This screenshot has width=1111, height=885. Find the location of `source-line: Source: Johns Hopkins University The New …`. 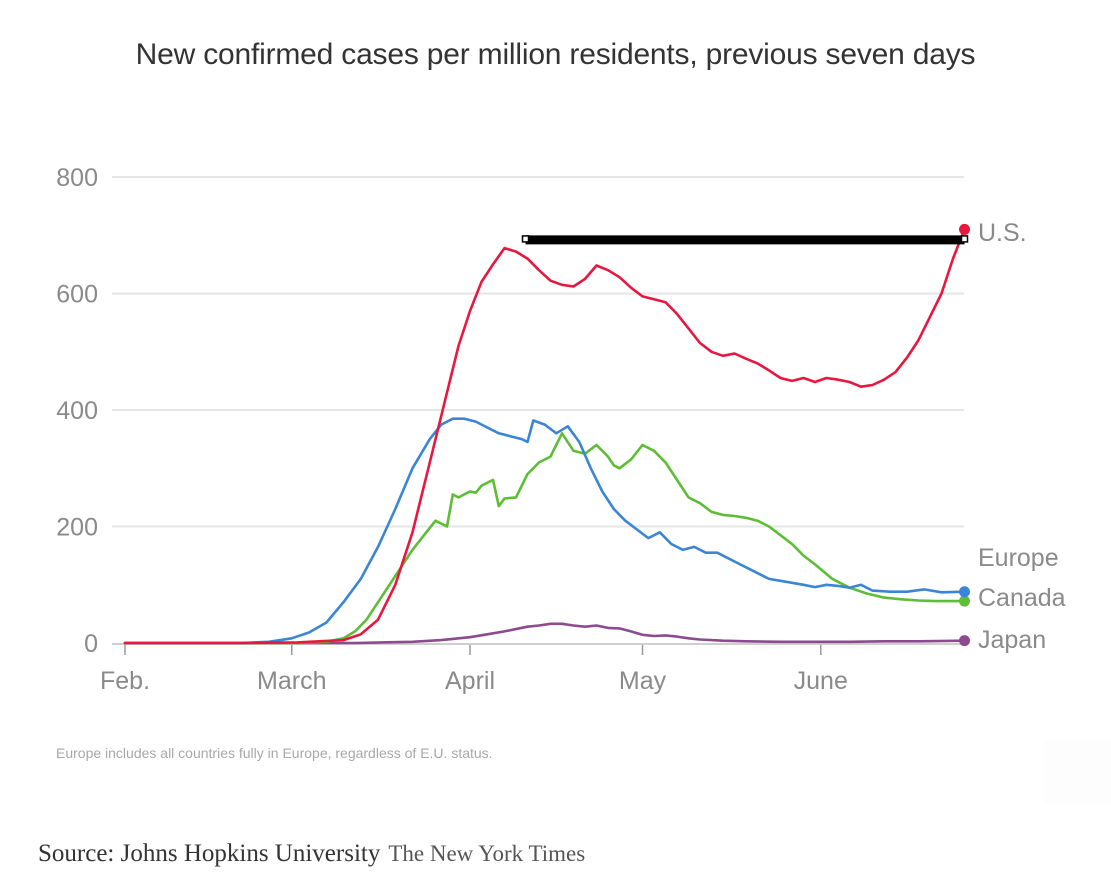

source-line: Source: Johns Hopkins University The New … is located at coordinates (311, 854).